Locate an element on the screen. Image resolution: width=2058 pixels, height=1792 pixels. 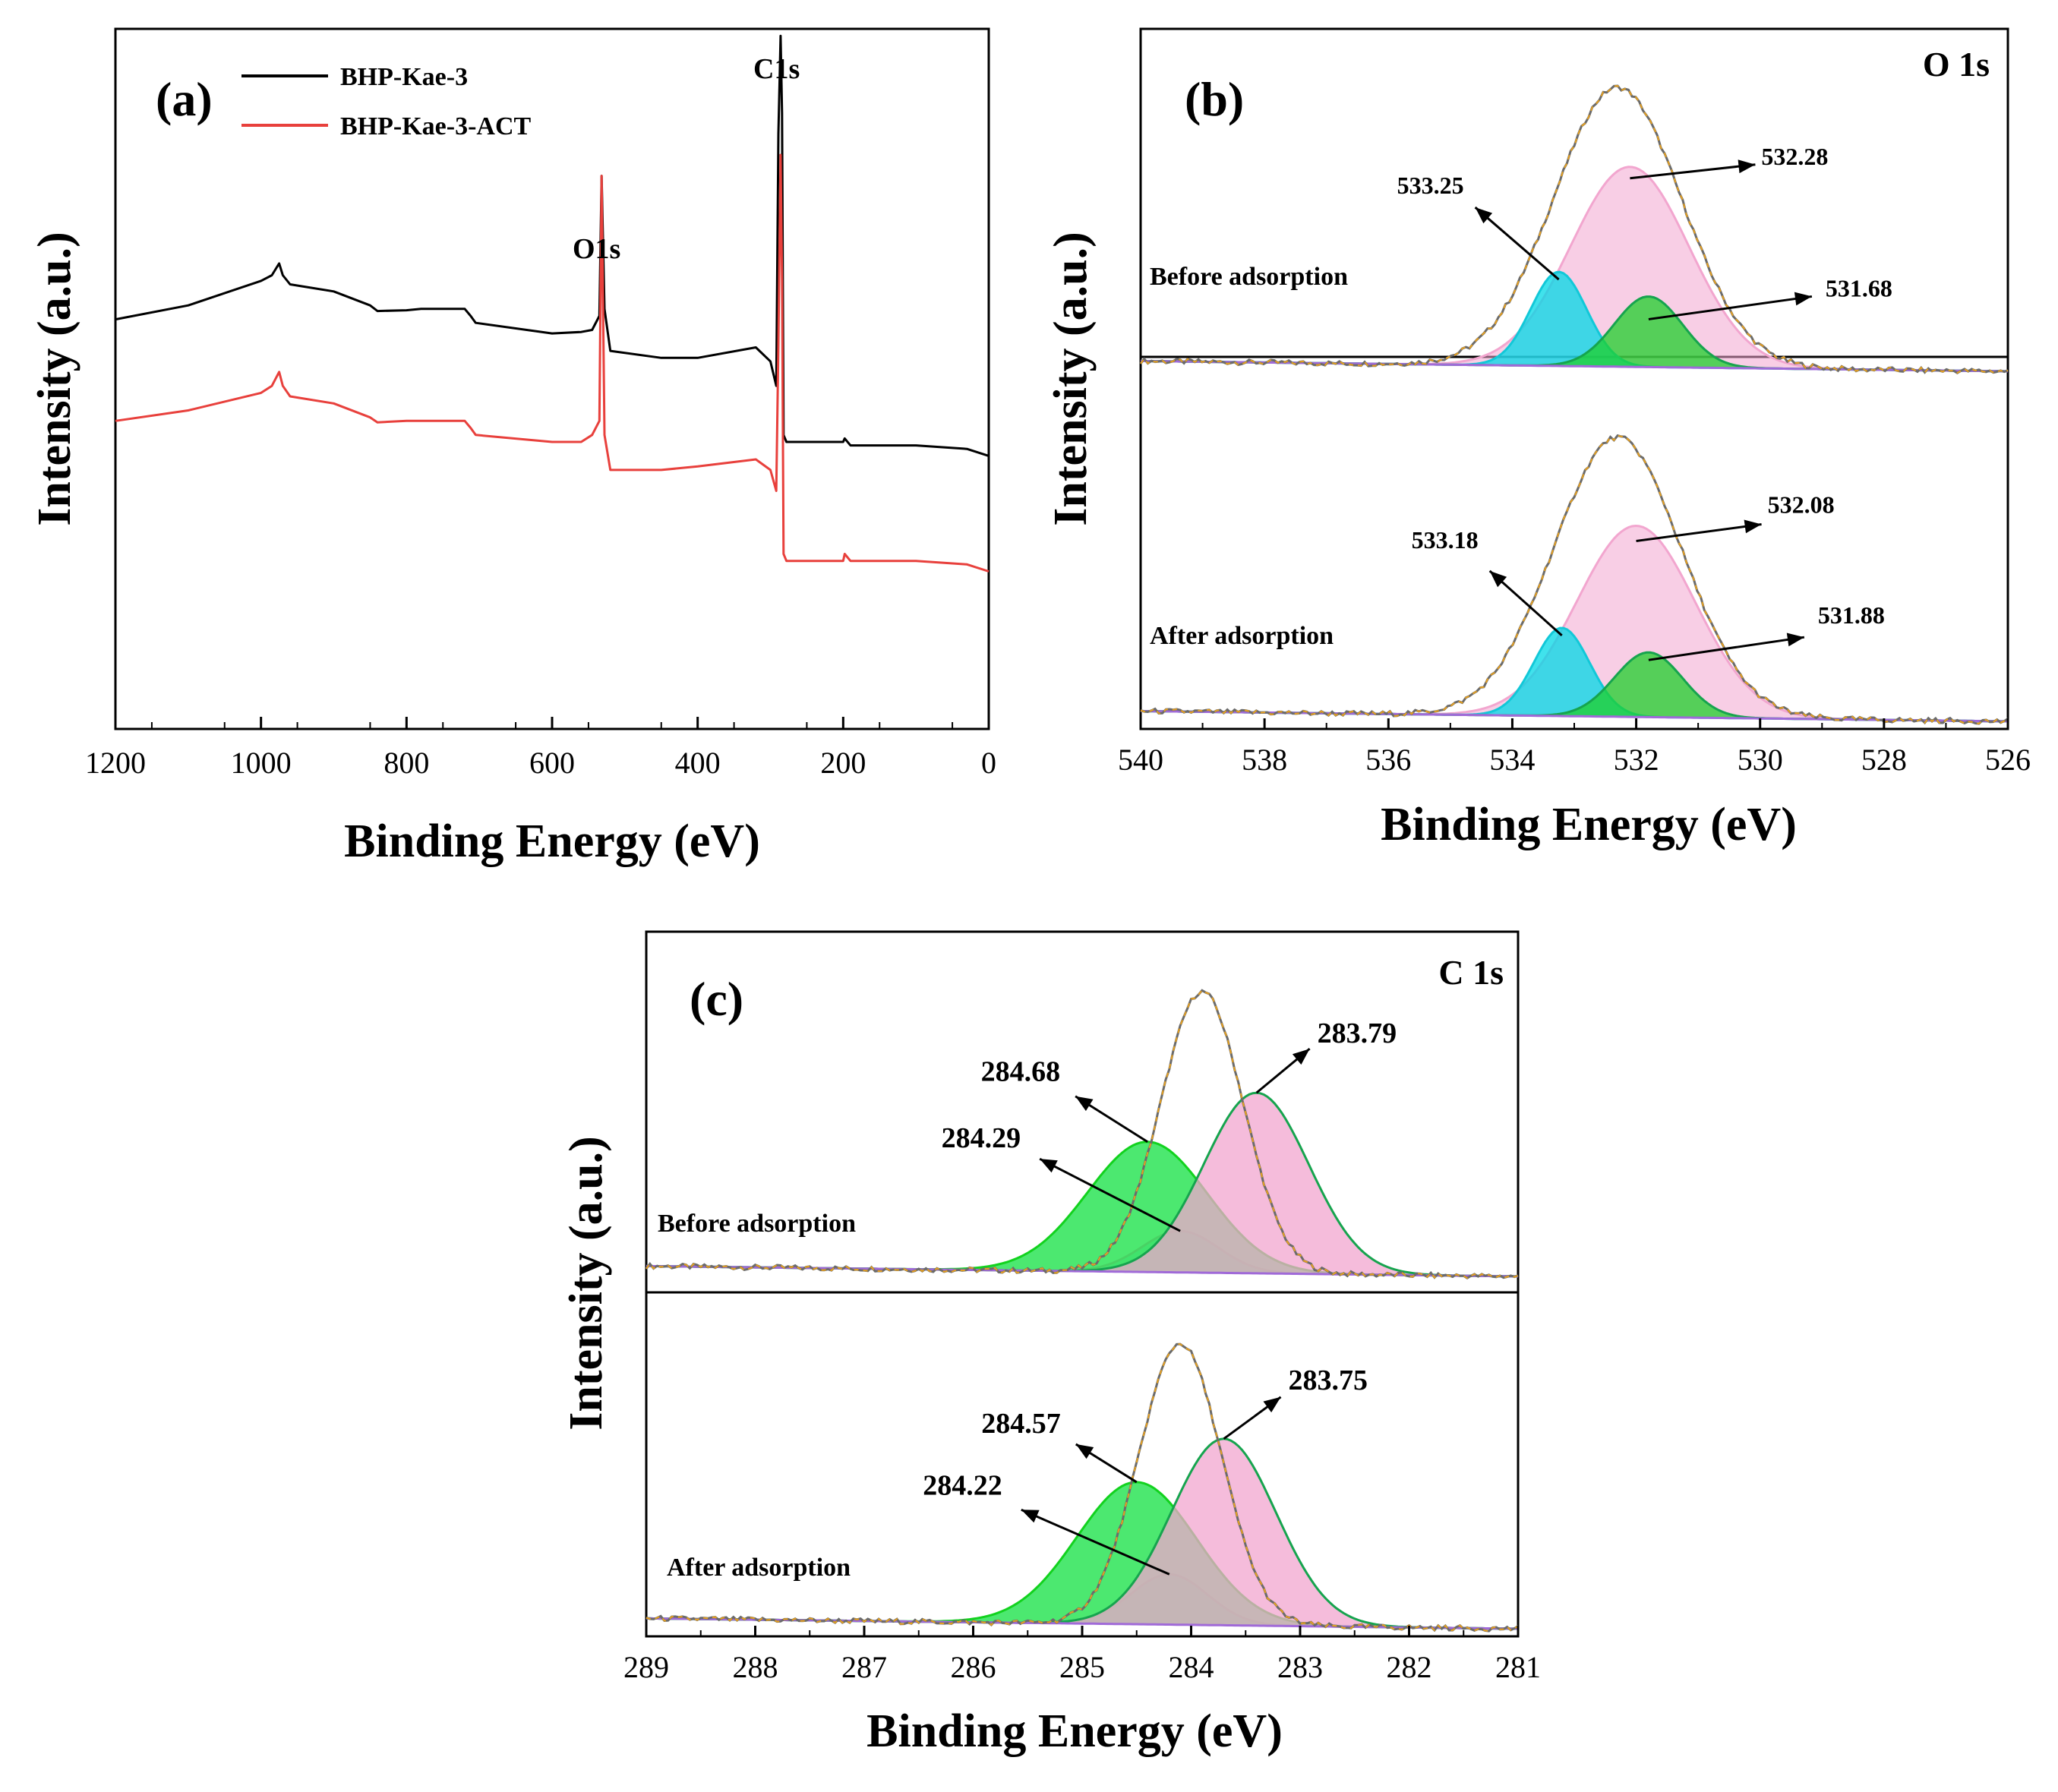
annotation-o1s: O1s is located at coordinates (596, 249).